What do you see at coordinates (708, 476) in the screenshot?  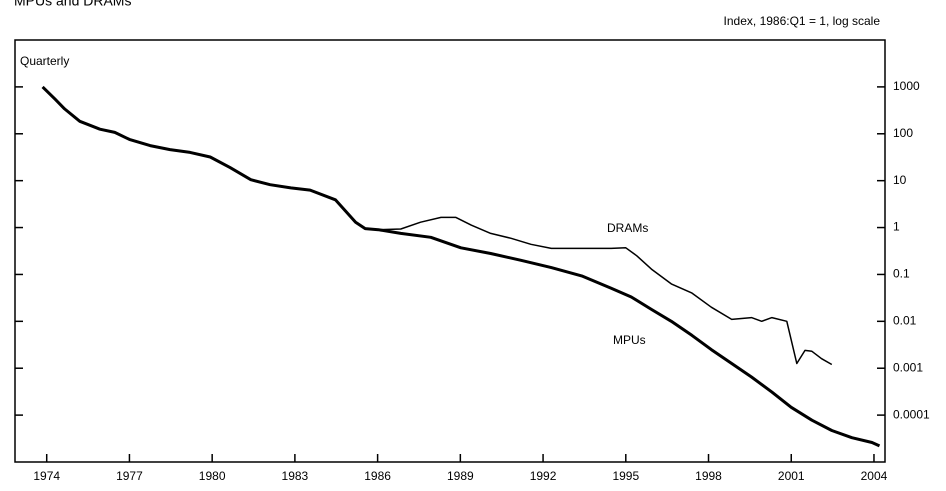 I see `x-tick-label: 1998` at bounding box center [708, 476].